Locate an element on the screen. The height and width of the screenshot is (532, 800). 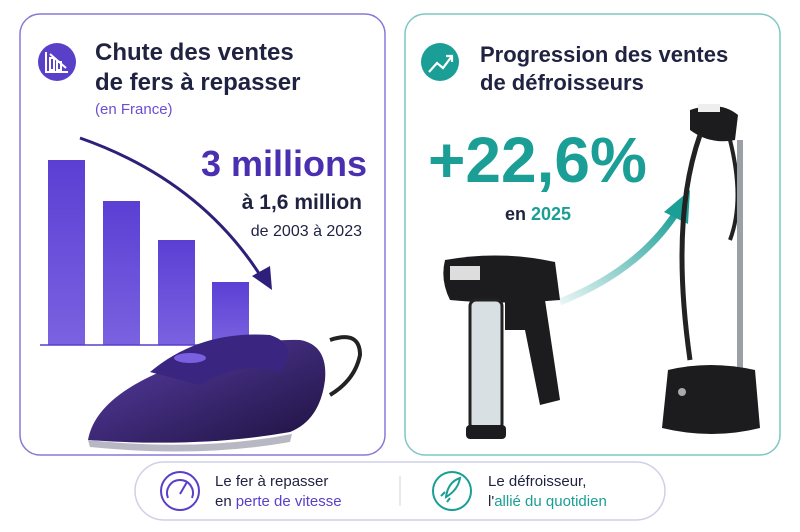
footer-left-prefix: en is located at coordinates (223, 501).